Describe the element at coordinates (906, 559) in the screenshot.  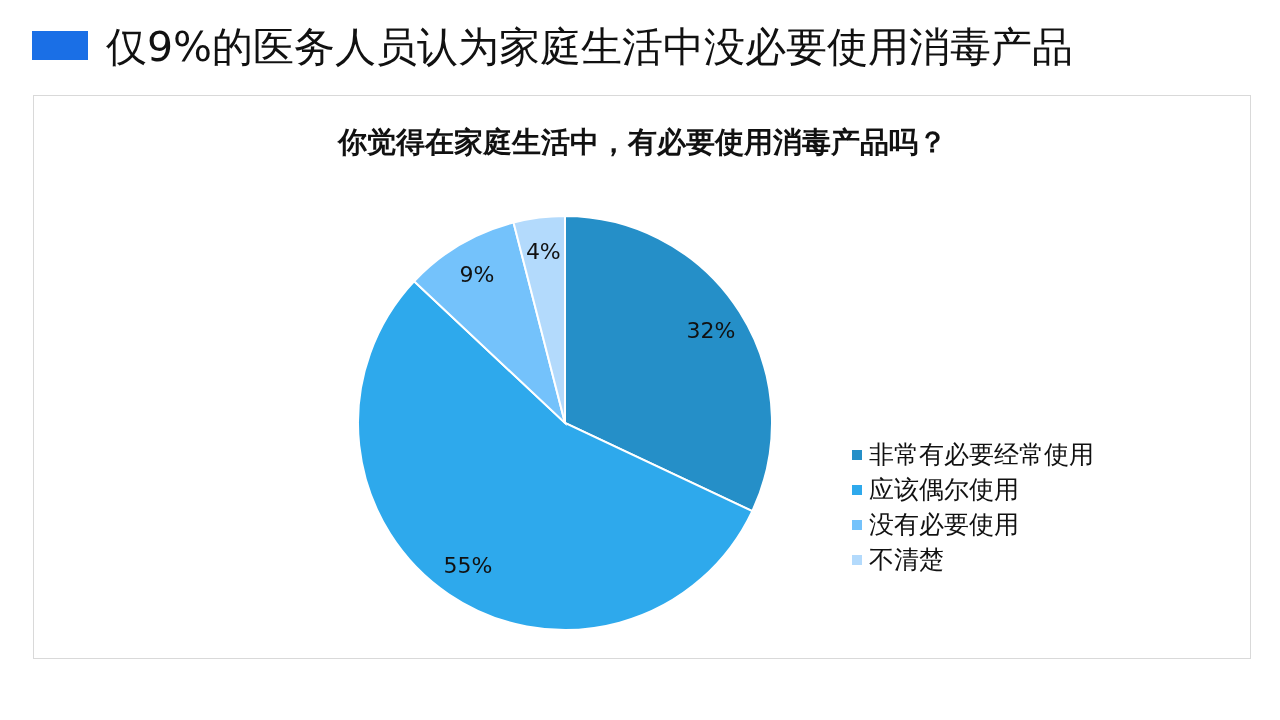
I see `legend-label: 不清楚` at that location.